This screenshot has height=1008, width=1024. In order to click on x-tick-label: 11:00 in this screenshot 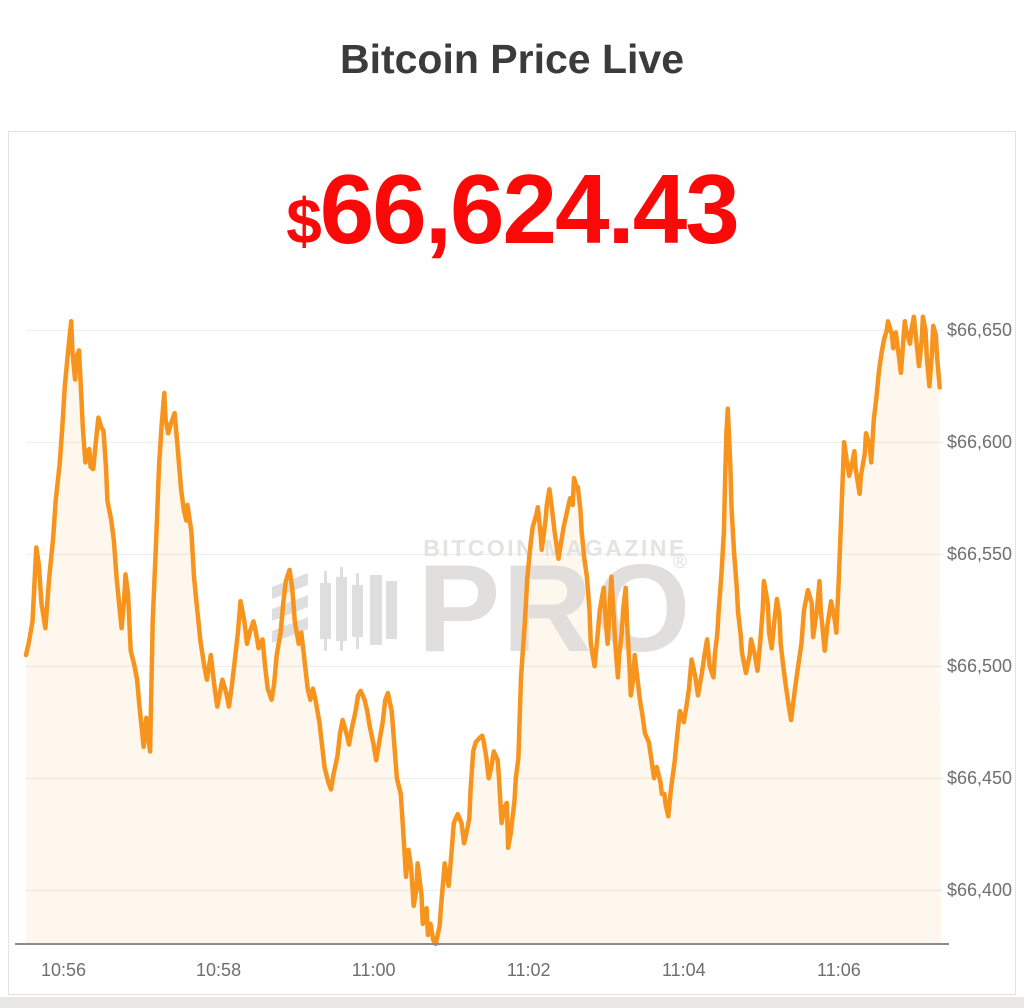, I will do `click(374, 970)`.